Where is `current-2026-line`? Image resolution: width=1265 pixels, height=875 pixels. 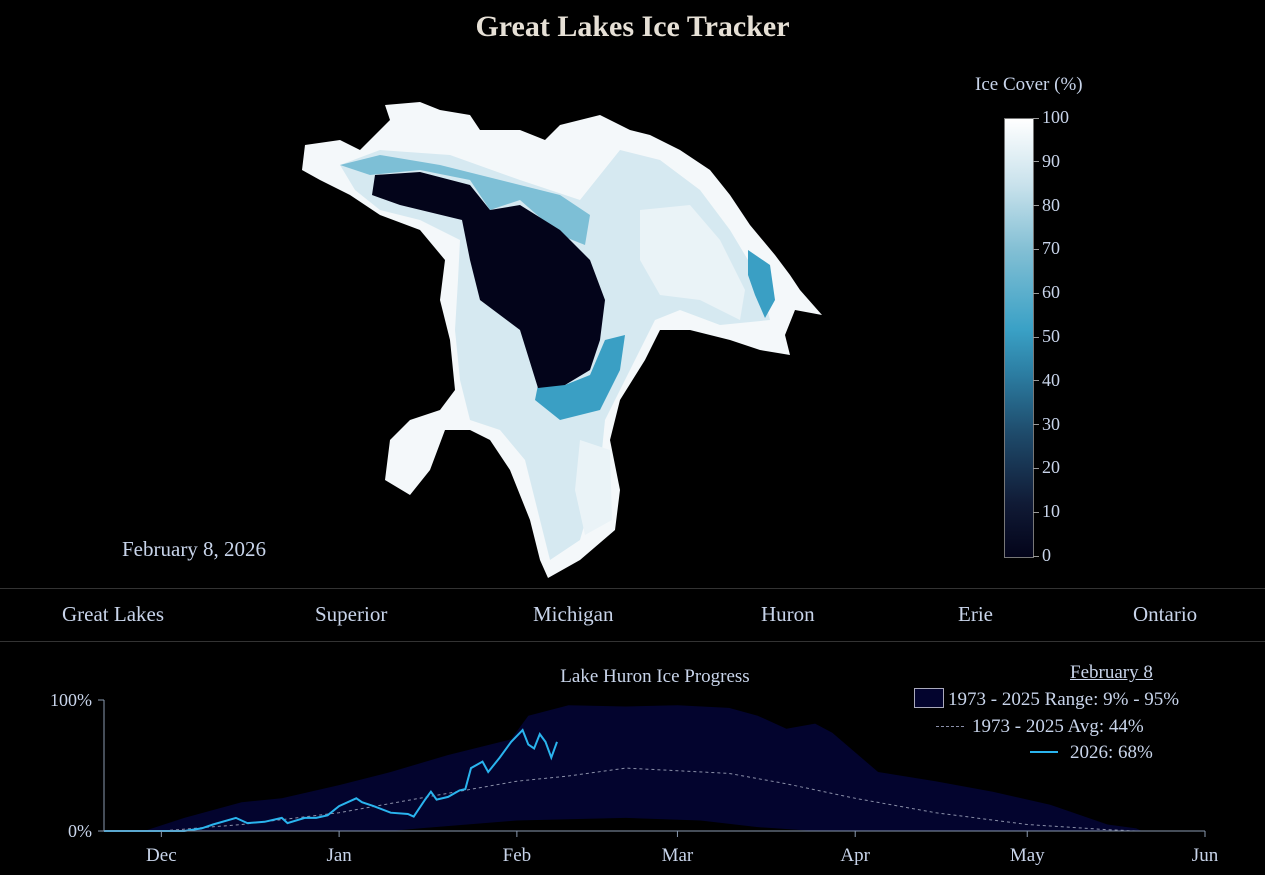
current-2026-line is located at coordinates (331, 780).